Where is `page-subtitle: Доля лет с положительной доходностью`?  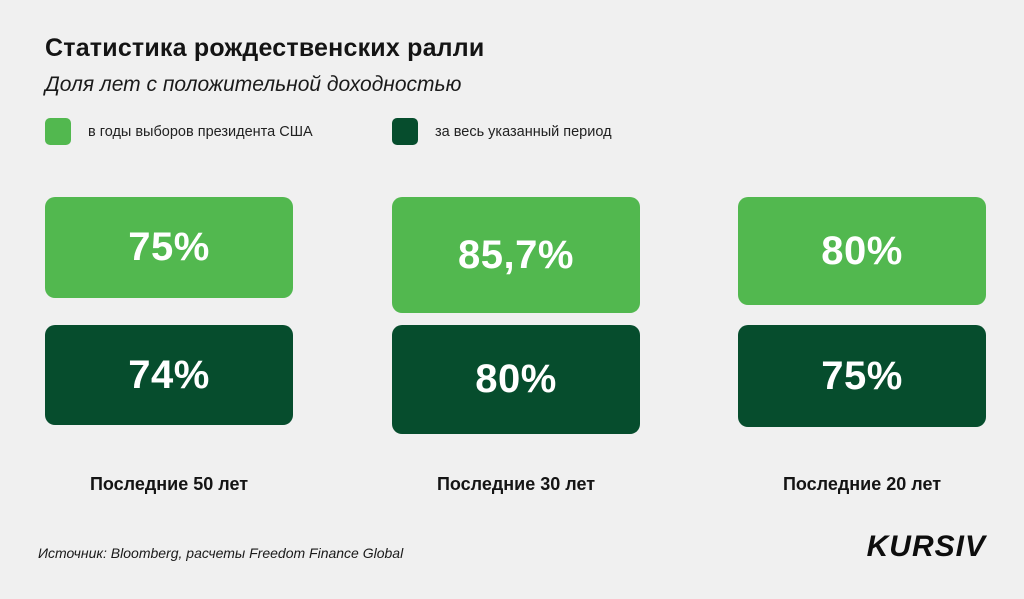 page-subtitle: Доля лет с положительной доходностью is located at coordinates (253, 84).